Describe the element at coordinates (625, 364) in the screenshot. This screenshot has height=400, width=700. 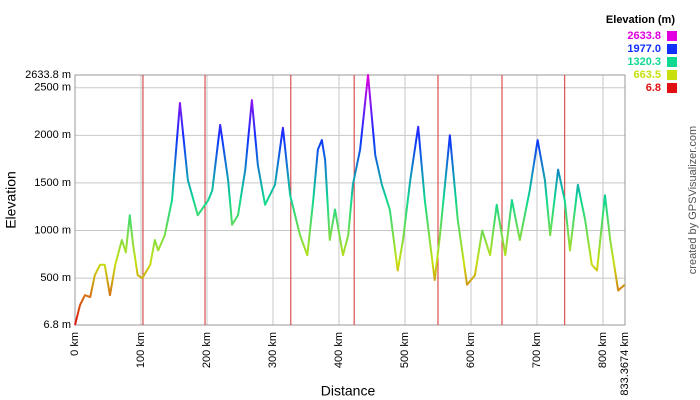
I see `x-tick-label: 833.3674 km` at that location.